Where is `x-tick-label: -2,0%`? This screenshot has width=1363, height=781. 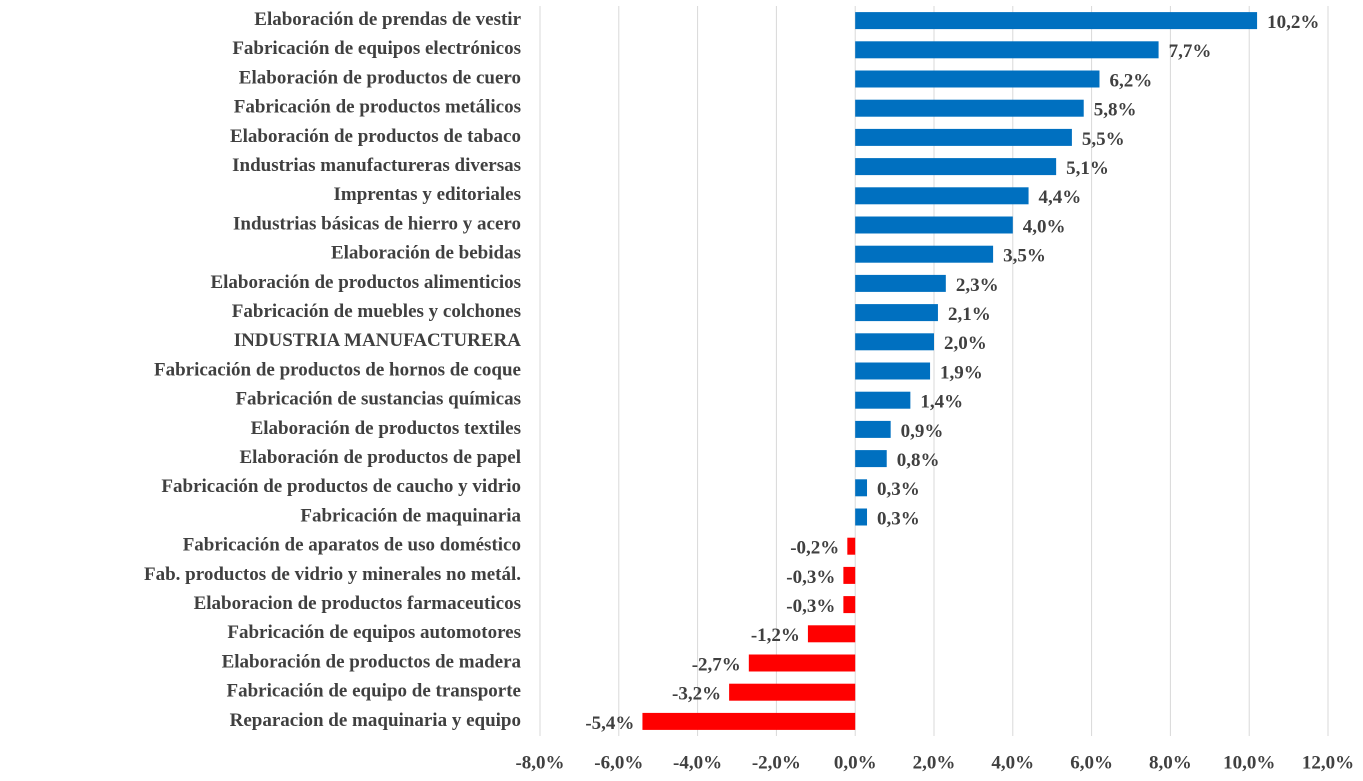 x-tick-label: -2,0% is located at coordinates (776, 762).